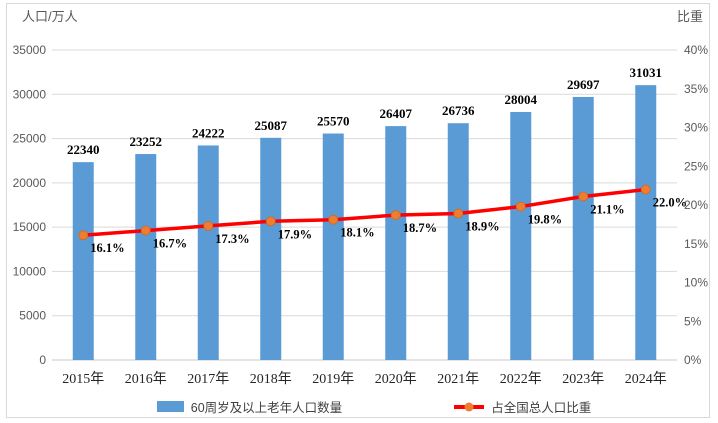  Describe the element at coordinates (696, 50) in the screenshot. I see `y-axis-tick-right: 40%` at that location.